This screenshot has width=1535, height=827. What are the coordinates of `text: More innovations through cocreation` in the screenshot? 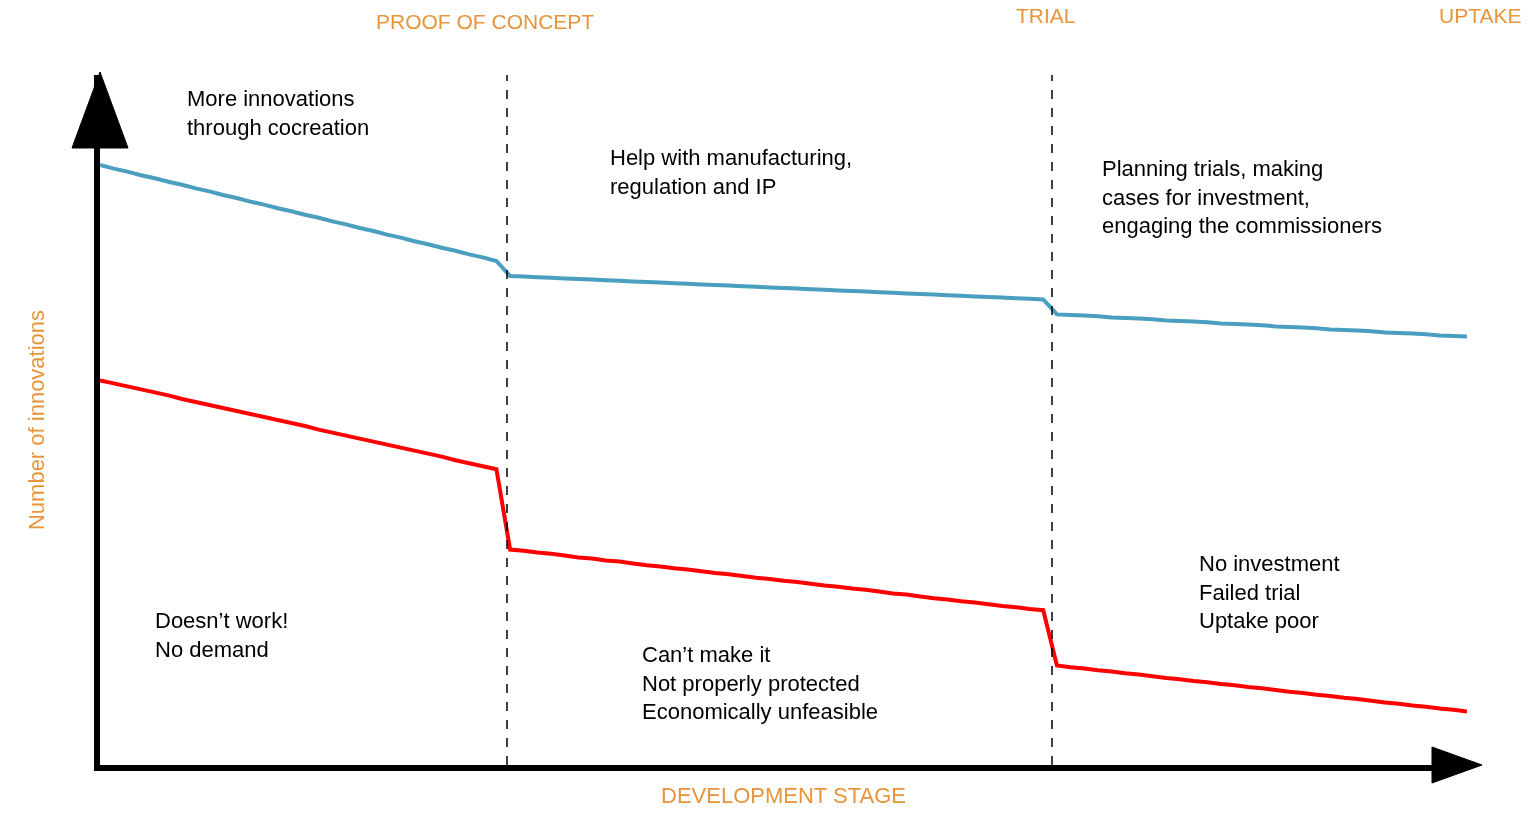 It's located at (278, 113).